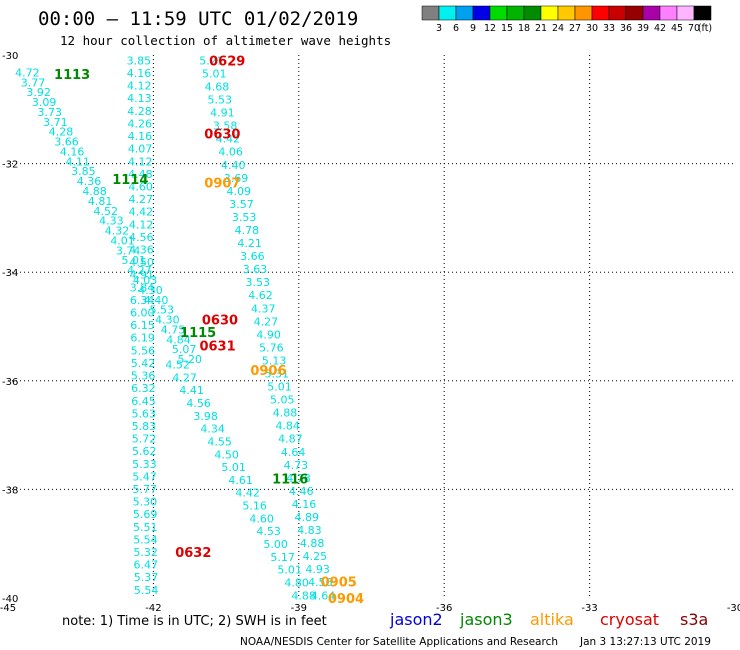 The height and width of the screenshot is (650, 740). I want to click on wave-height-value: 6.15, so click(142, 325).